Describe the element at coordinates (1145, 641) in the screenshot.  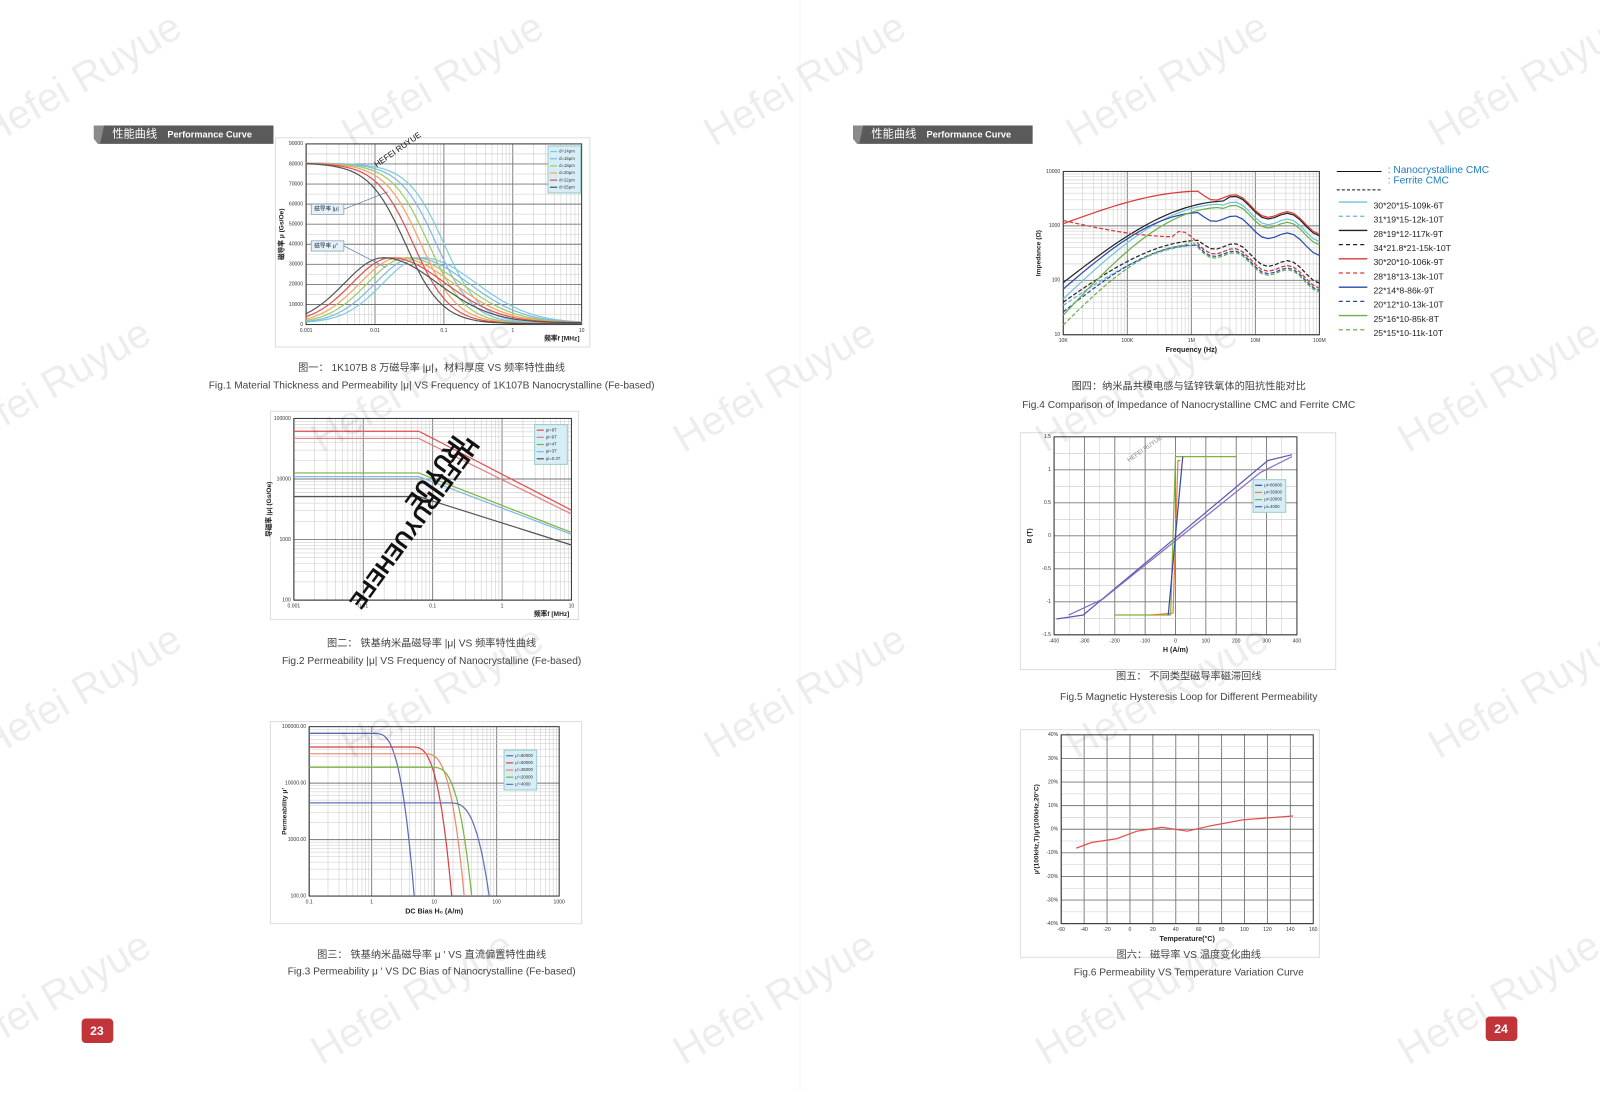
I see `x-tick-label: -100` at that location.